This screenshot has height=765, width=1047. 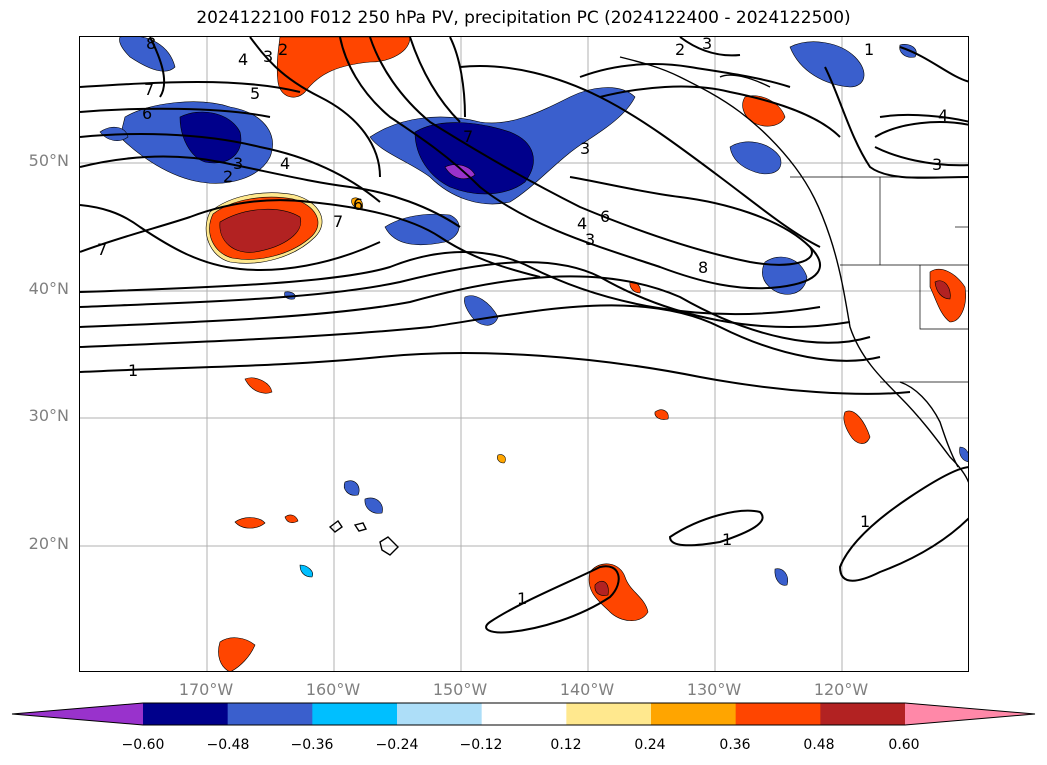 I want to click on colorbar-tick: −0.36, so click(x=312, y=745).